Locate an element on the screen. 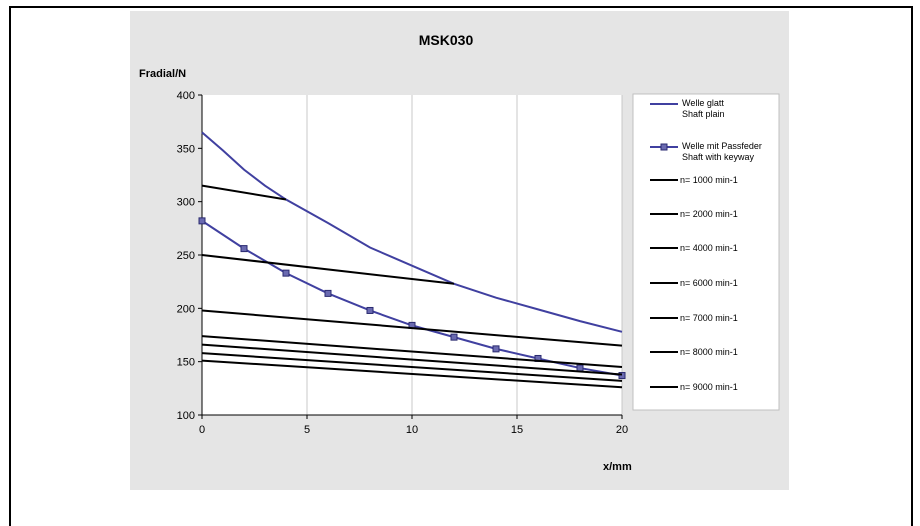  x-tick-label: 5 is located at coordinates (307, 430).